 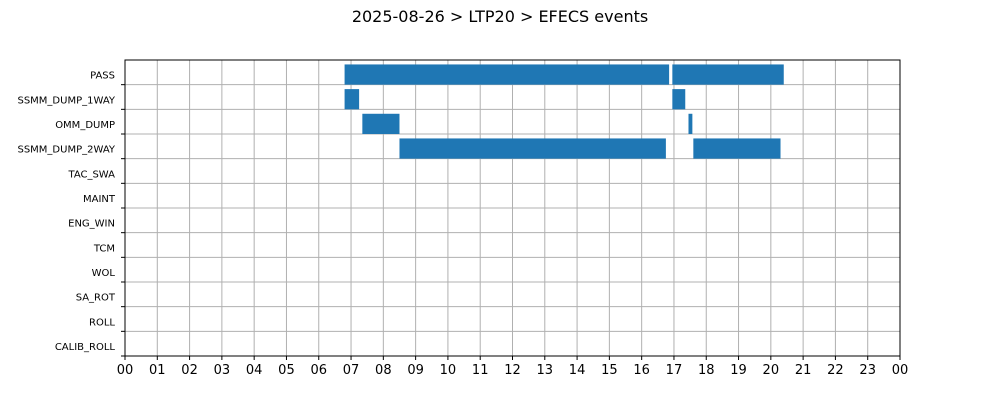 I want to click on x-tick-label: 10, so click(x=448, y=370).